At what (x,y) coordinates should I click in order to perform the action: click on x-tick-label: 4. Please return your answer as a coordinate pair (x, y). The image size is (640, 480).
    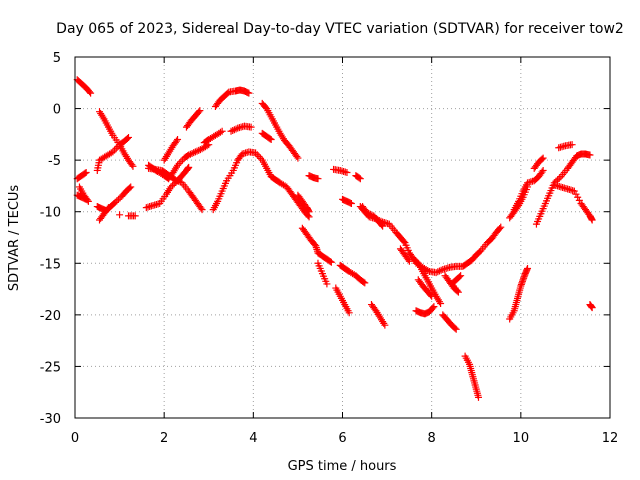
    Looking at the image, I should click on (253, 438).